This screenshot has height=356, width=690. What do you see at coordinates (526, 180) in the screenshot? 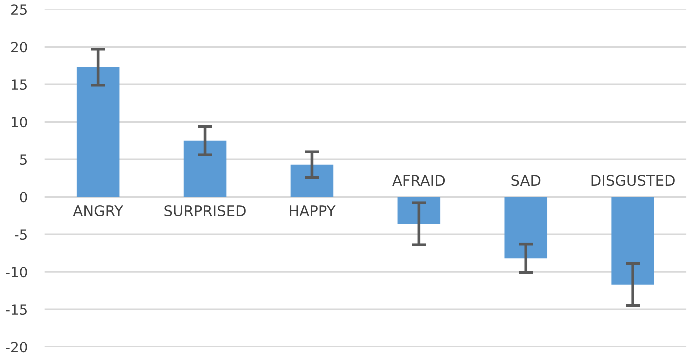
I see `x-tick-label: SAD` at bounding box center [526, 180].